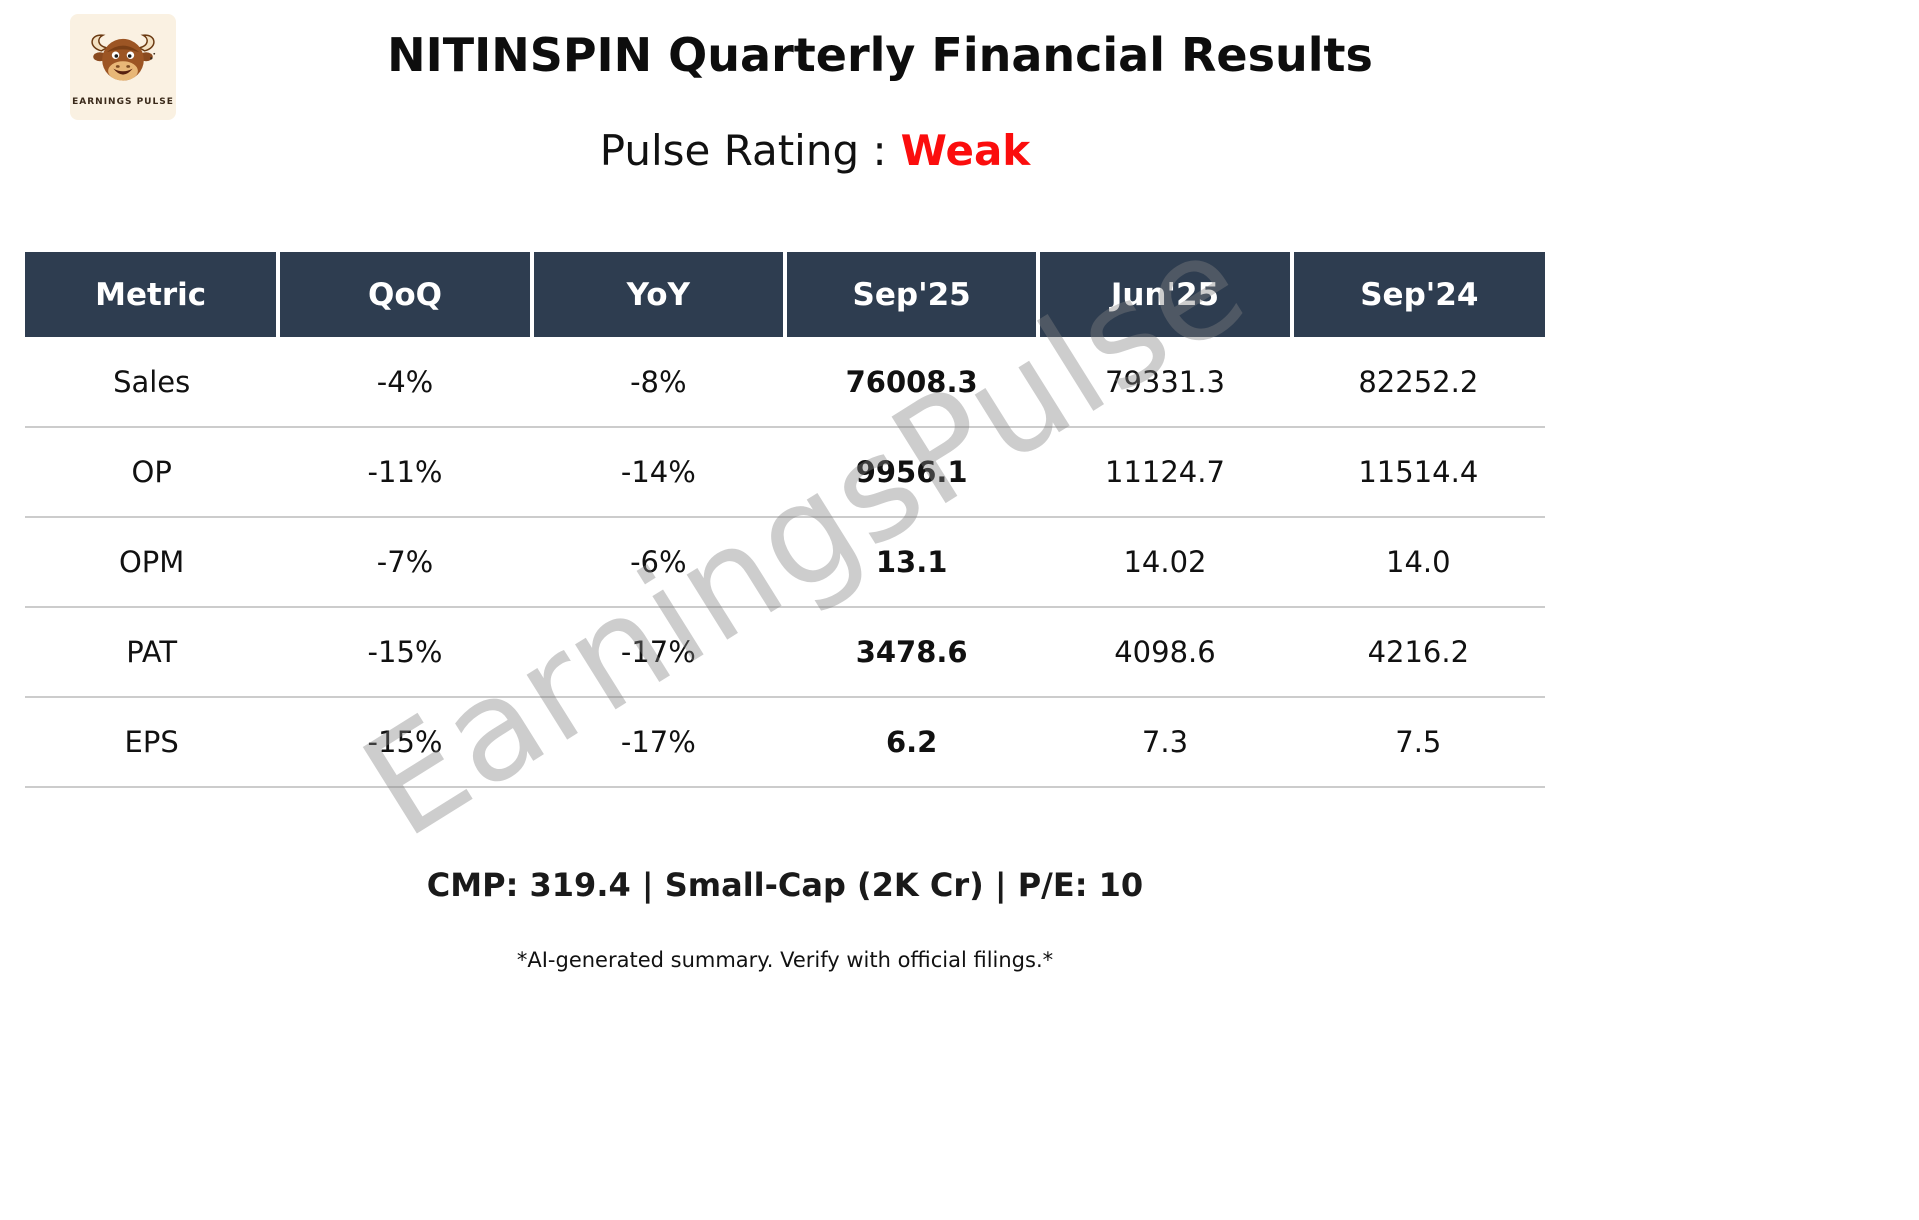  Describe the element at coordinates (911, 562) in the screenshot. I see `cell-sep25: 13.1` at that location.